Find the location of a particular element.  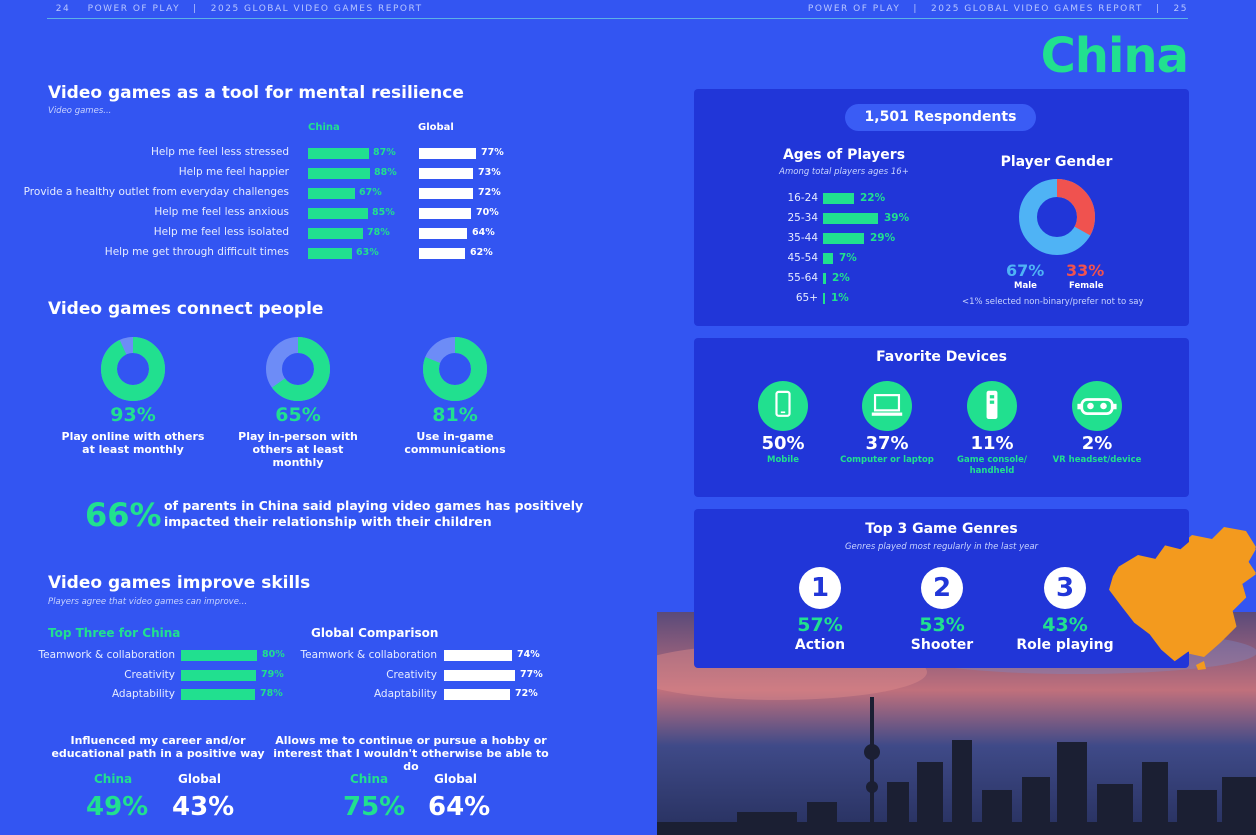

resilience-china-value: 67% is located at coordinates (370, 192).